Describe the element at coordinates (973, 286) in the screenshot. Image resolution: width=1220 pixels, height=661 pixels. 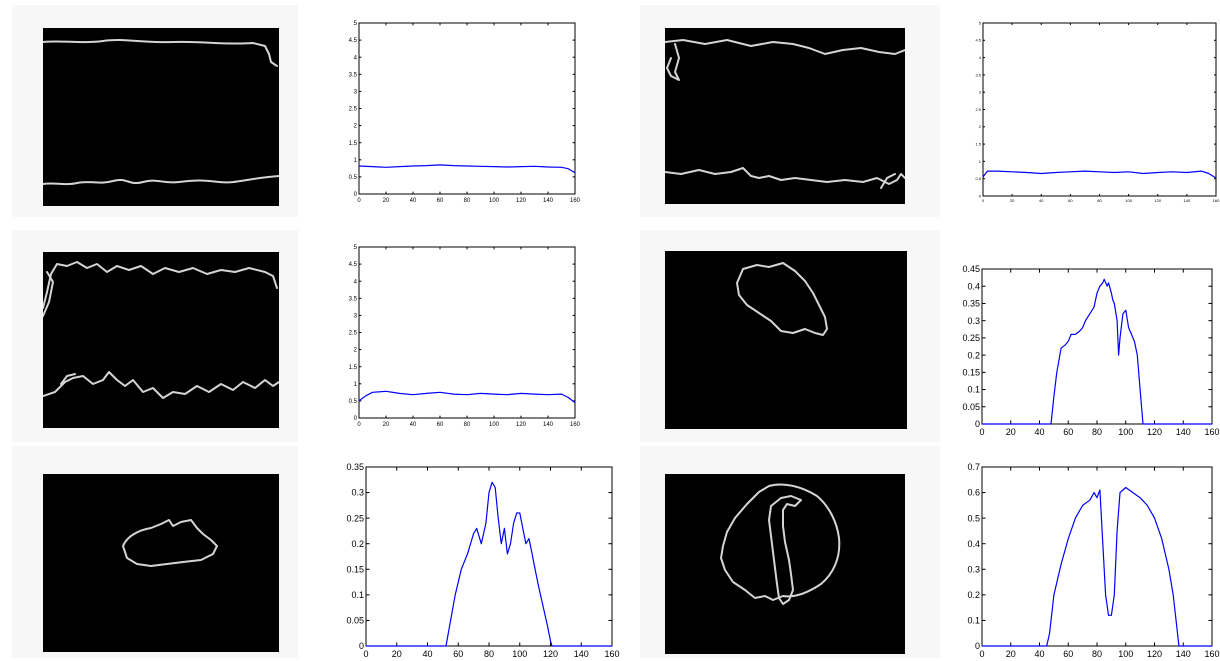
I see `y-tick-label: 0.4` at that location.